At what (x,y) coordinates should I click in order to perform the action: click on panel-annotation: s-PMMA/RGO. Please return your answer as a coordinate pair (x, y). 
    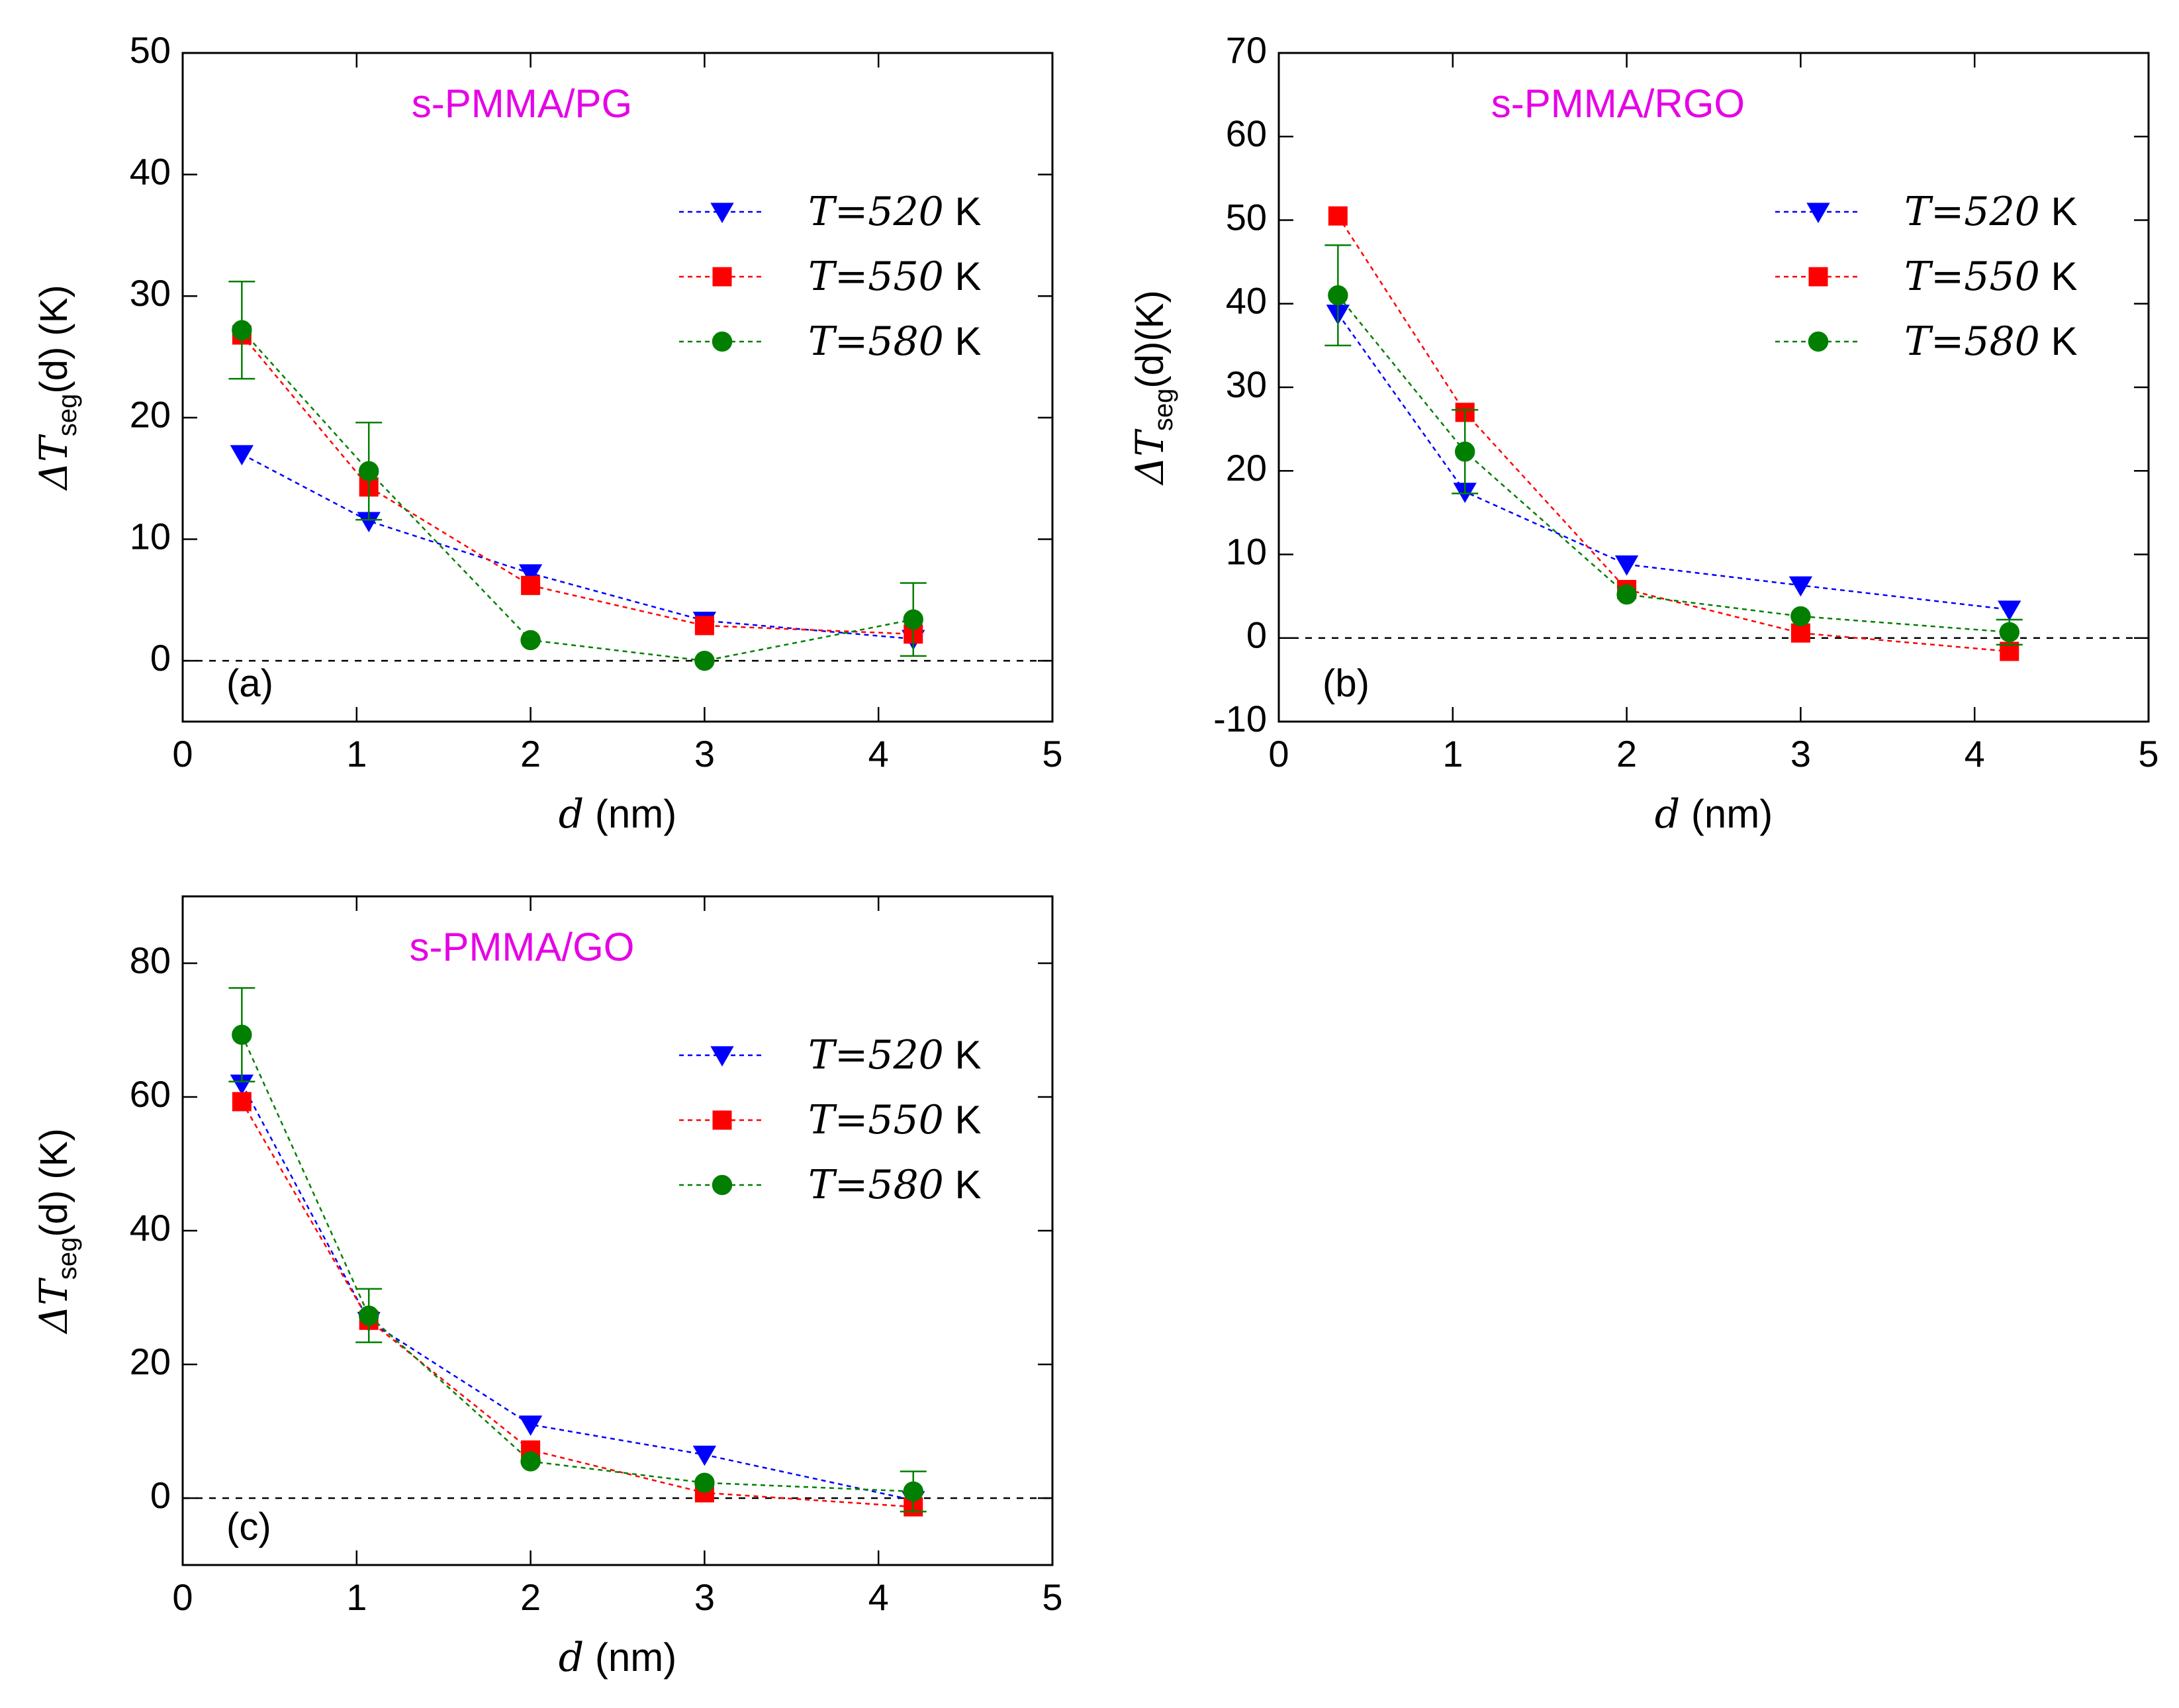
    Looking at the image, I should click on (1618, 103).